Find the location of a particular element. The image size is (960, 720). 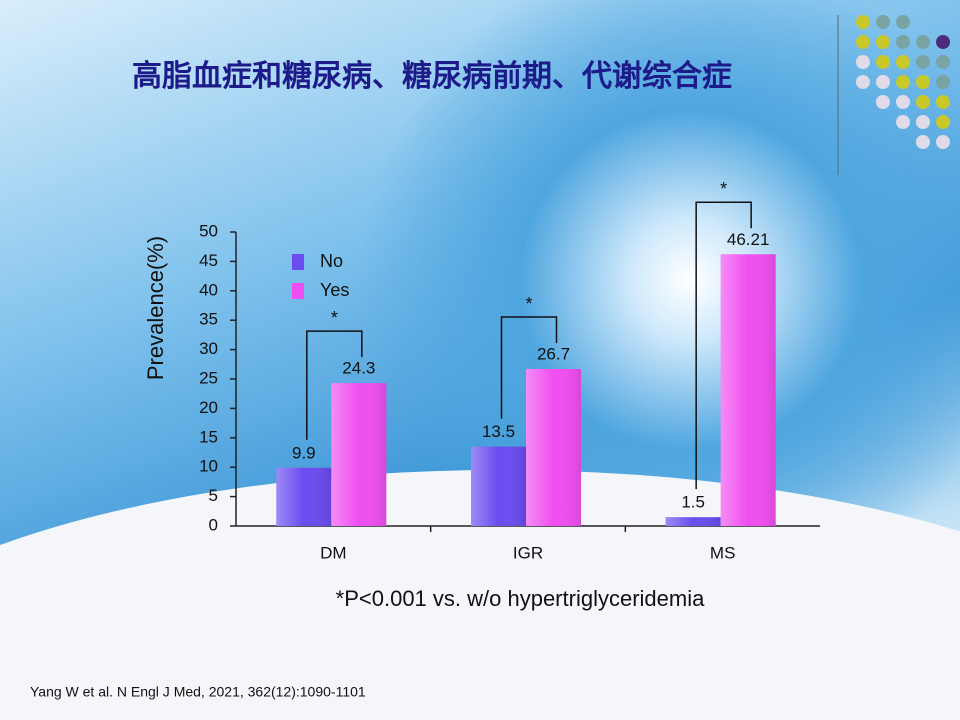

y-tick-label: 20 is located at coordinates (208, 407).